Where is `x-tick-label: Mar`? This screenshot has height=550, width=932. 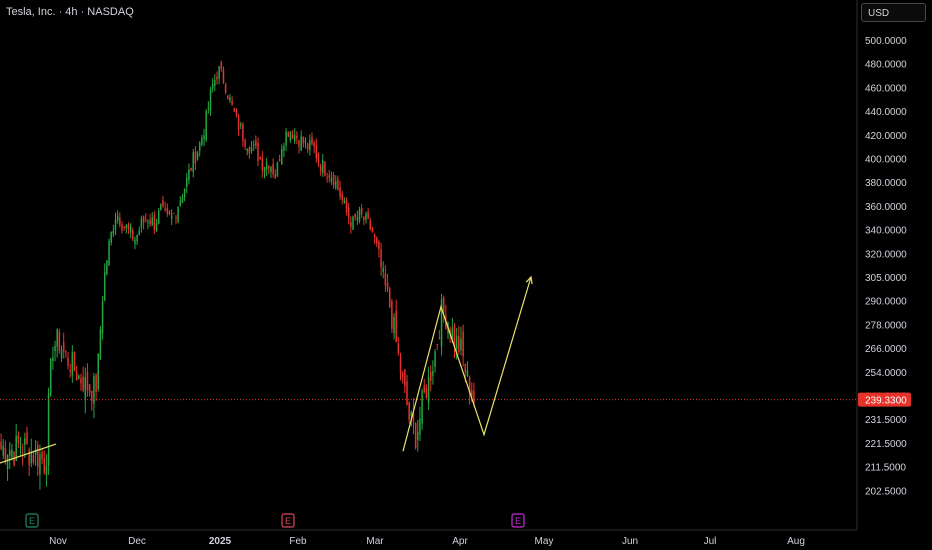
x-tick-label: Mar is located at coordinates (375, 541).